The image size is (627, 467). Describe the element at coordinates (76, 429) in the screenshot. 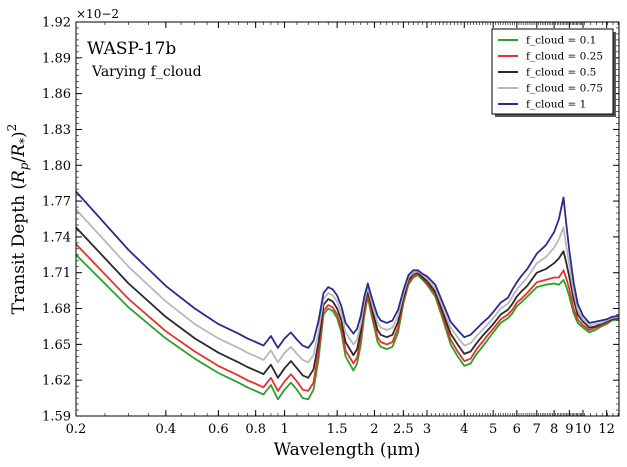

I see `x-tick-label: 0.2` at that location.